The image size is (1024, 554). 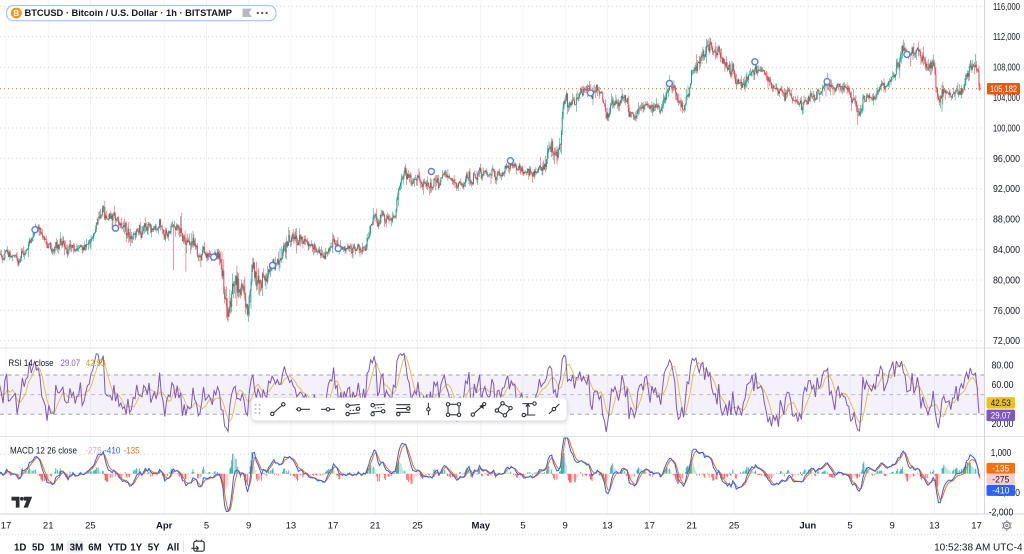 I want to click on svg-text: B, so click(x=16, y=13).